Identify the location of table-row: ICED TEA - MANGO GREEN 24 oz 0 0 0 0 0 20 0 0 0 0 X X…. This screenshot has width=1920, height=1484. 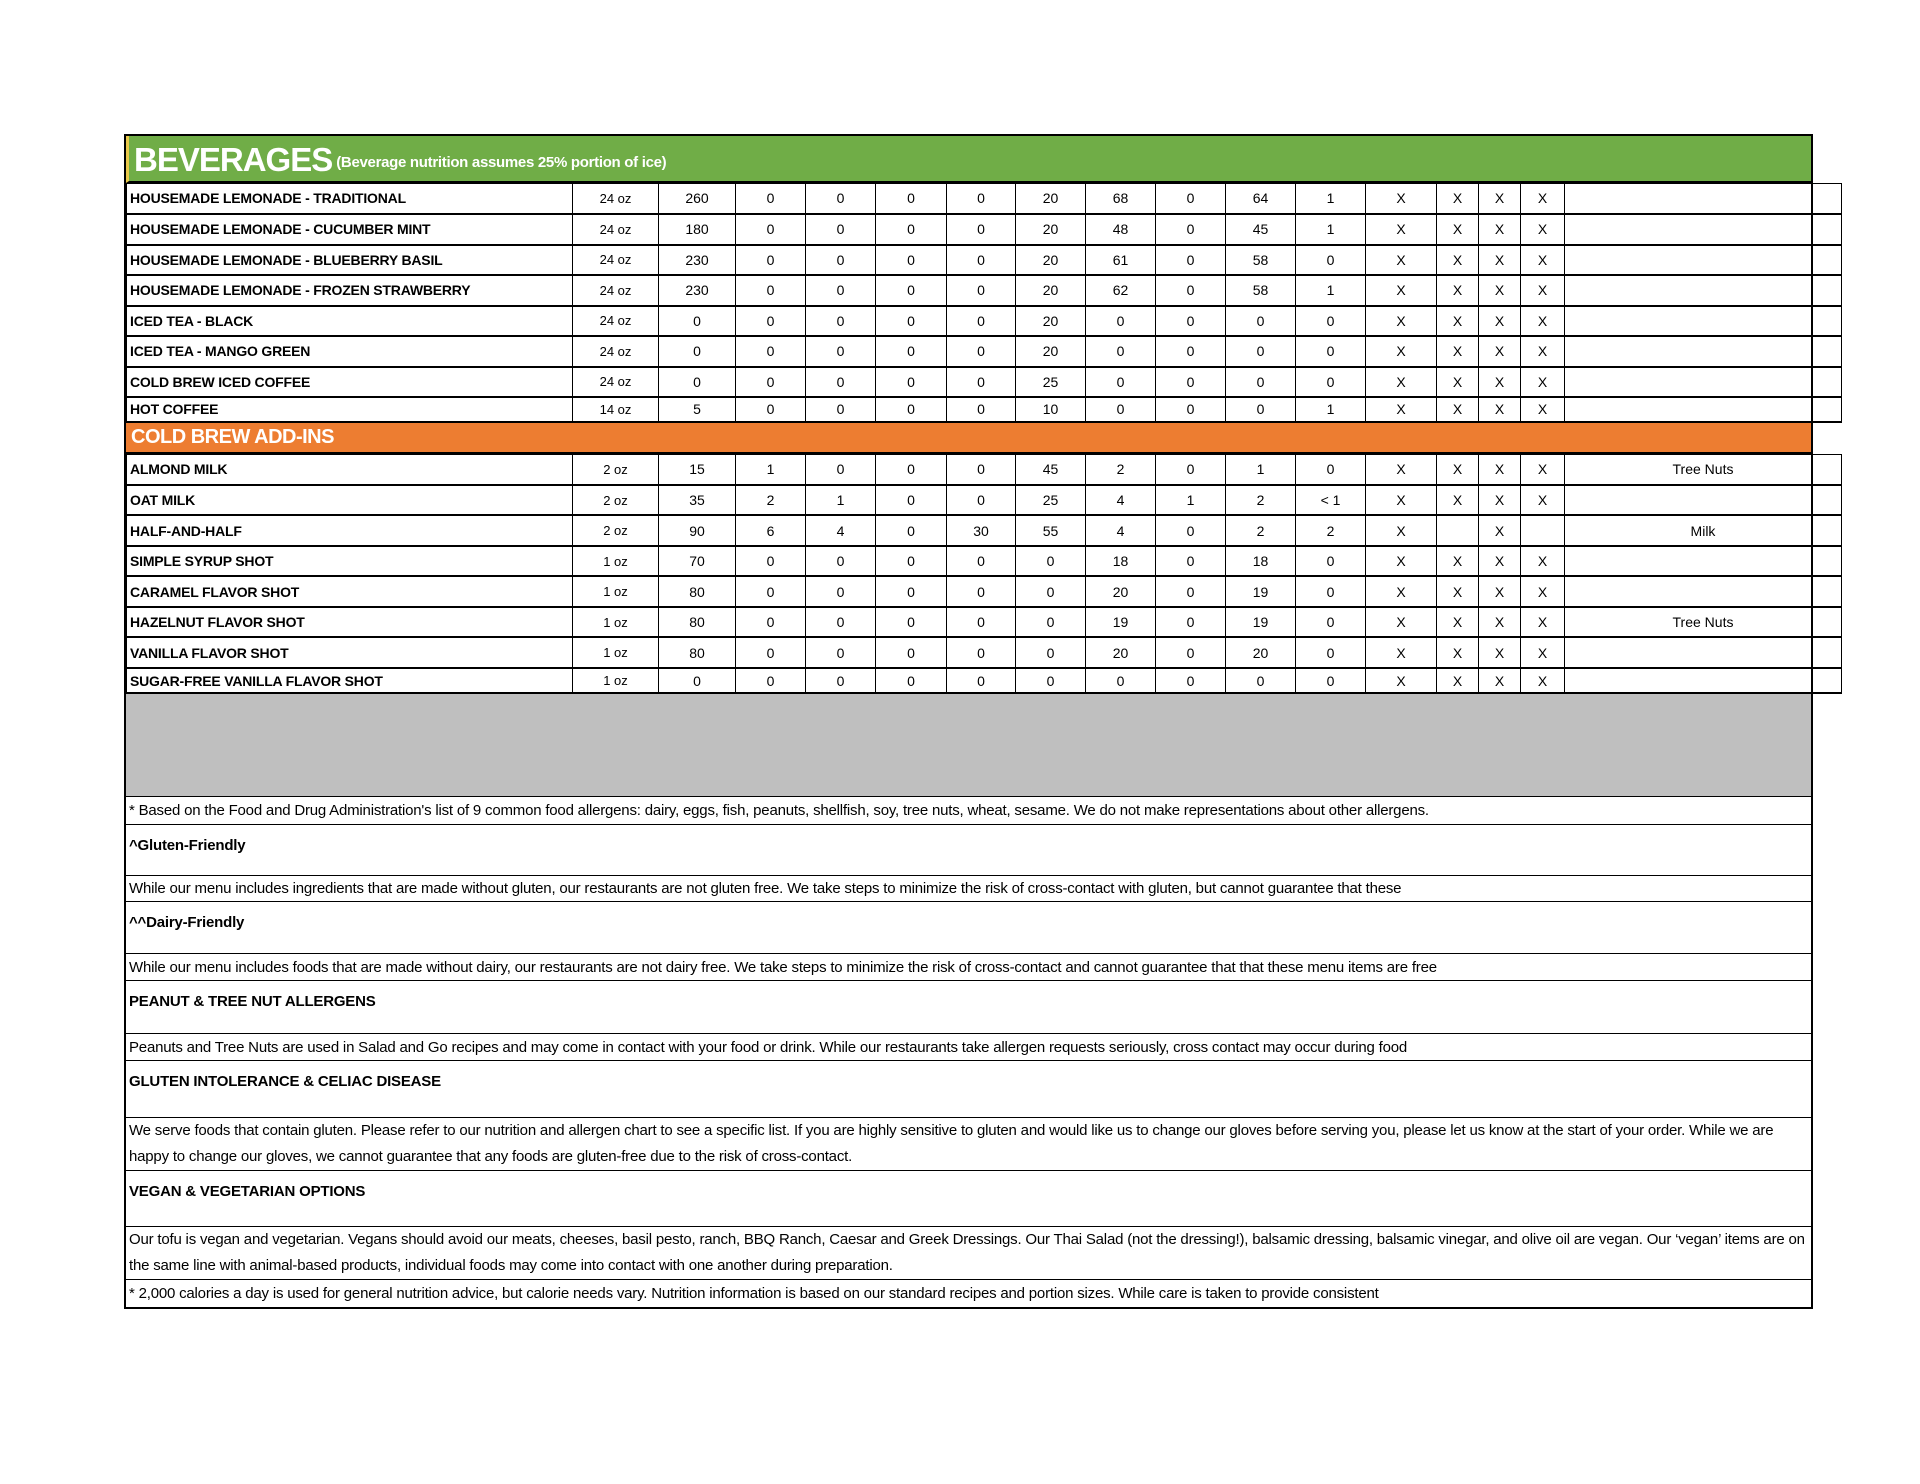
(984, 351).